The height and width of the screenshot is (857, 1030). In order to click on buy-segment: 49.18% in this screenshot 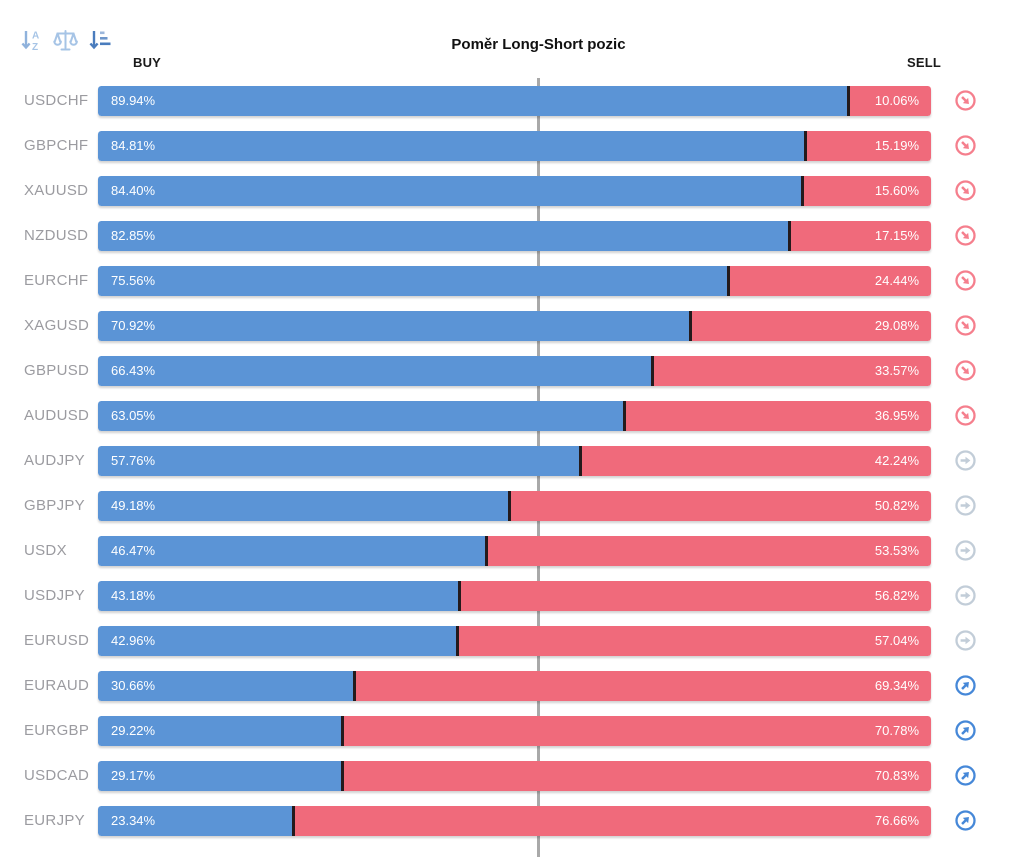, I will do `click(303, 505)`.